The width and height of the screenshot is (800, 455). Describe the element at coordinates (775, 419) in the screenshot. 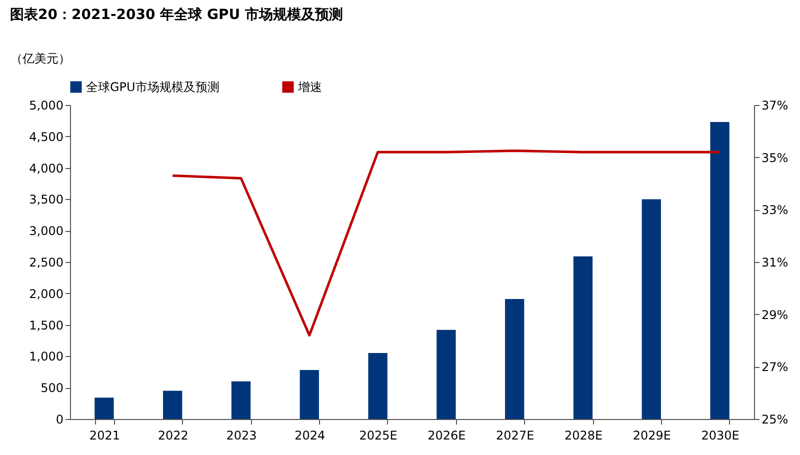

I see `y2-tick-label: 25%` at that location.